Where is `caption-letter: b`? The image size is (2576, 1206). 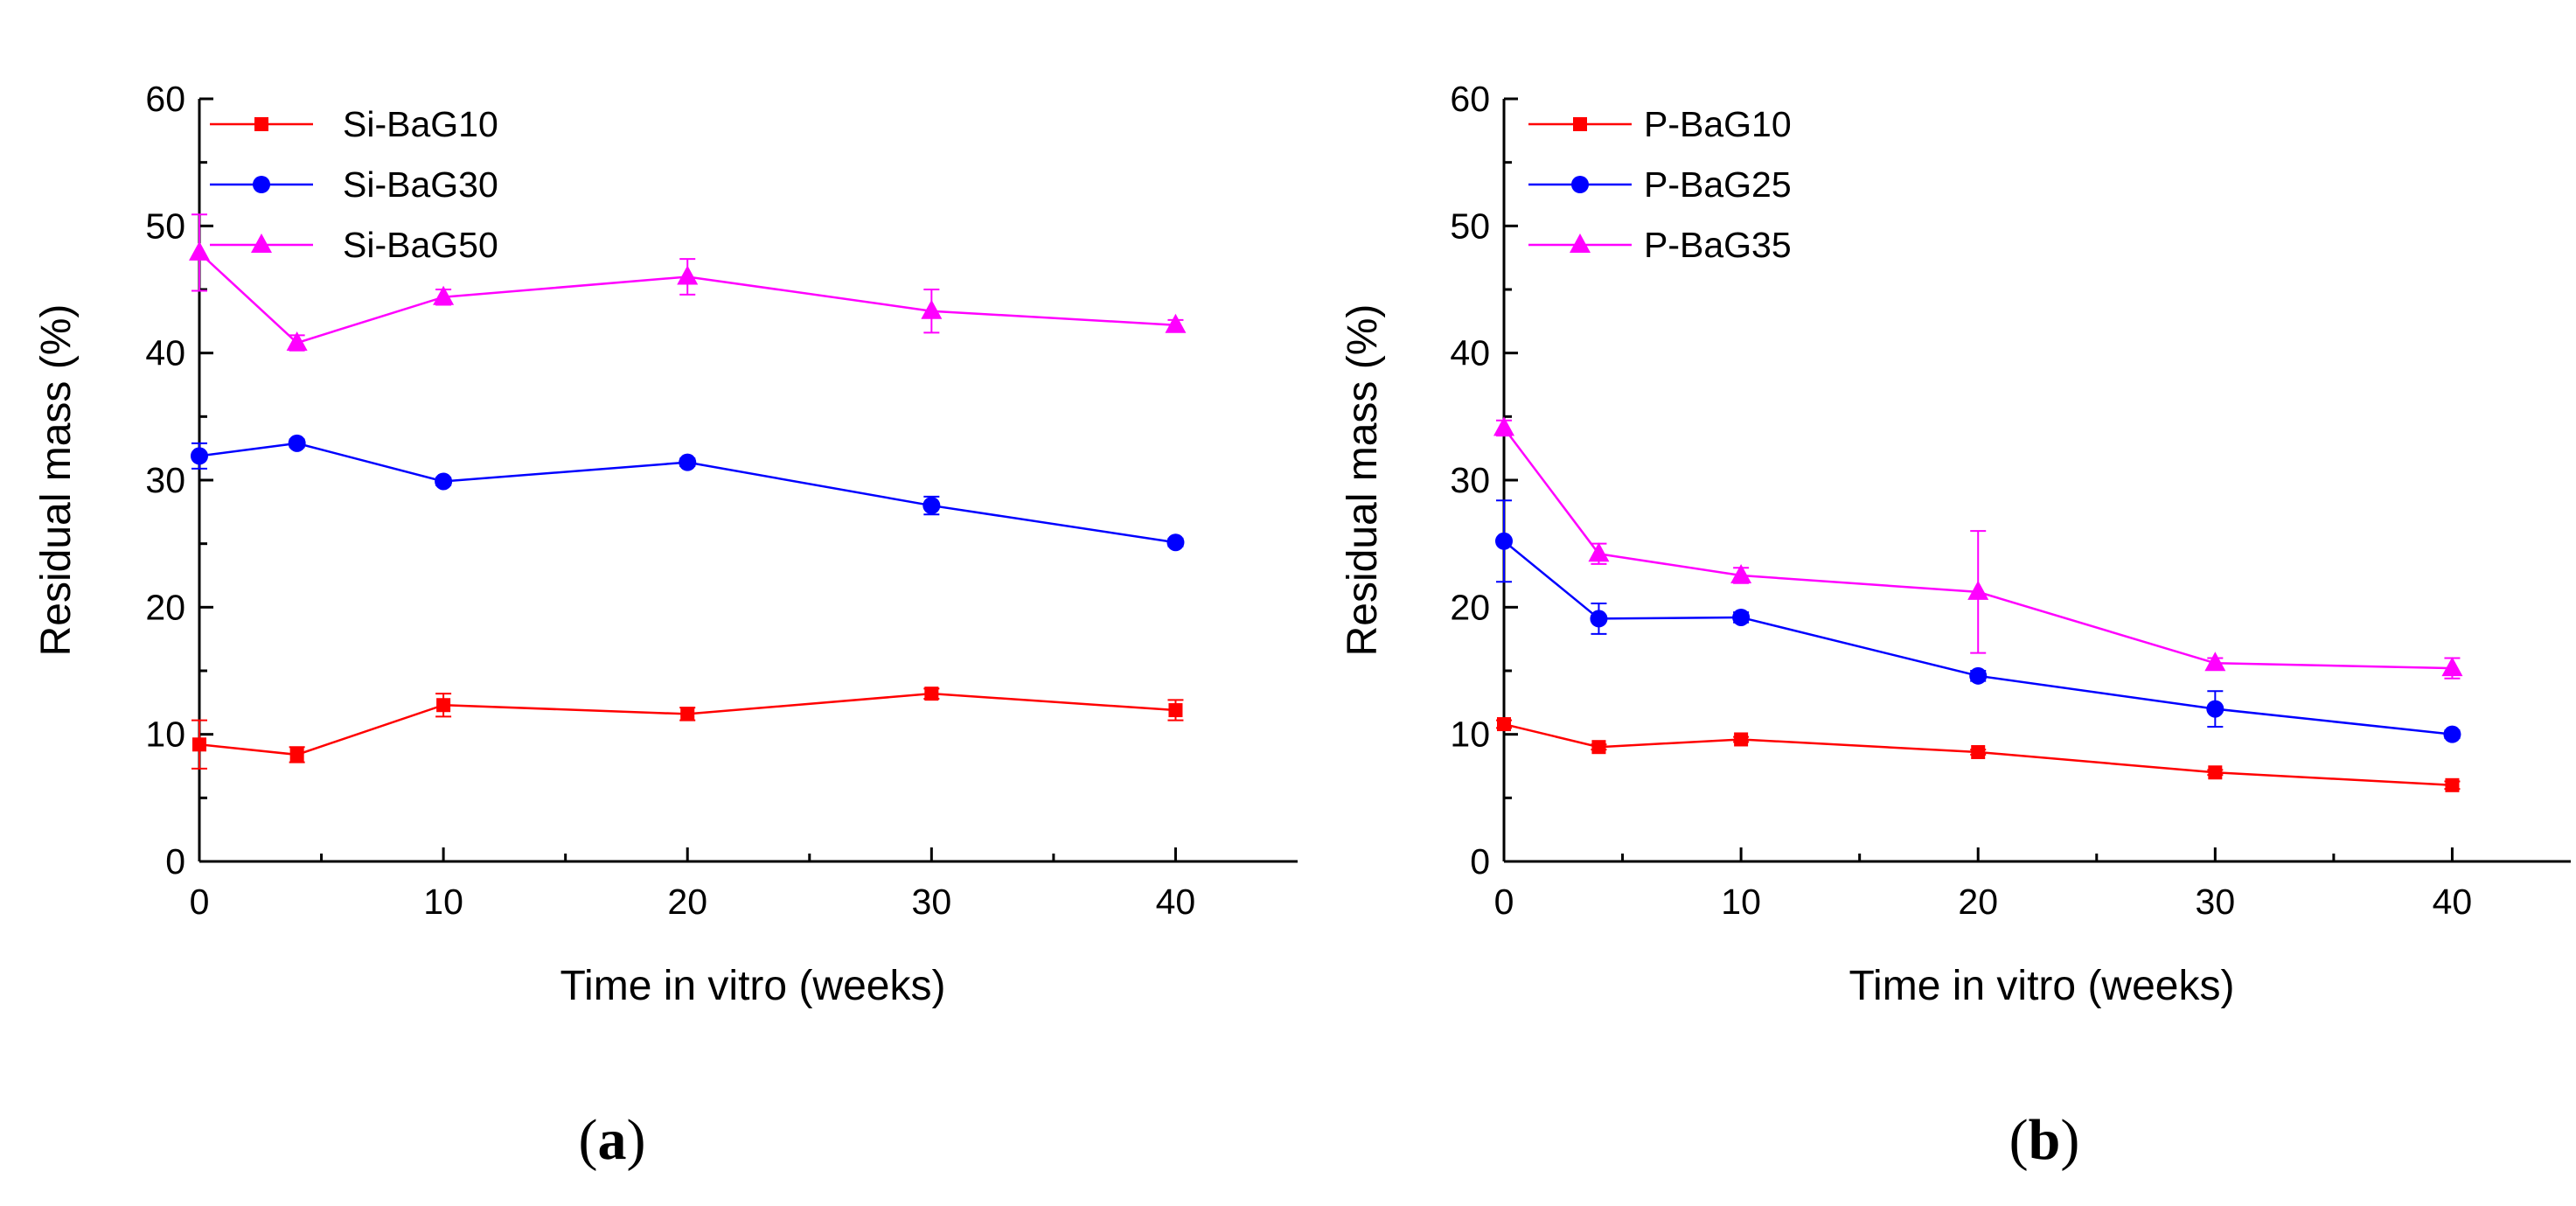
caption-letter: b is located at coordinates (2045, 1140).